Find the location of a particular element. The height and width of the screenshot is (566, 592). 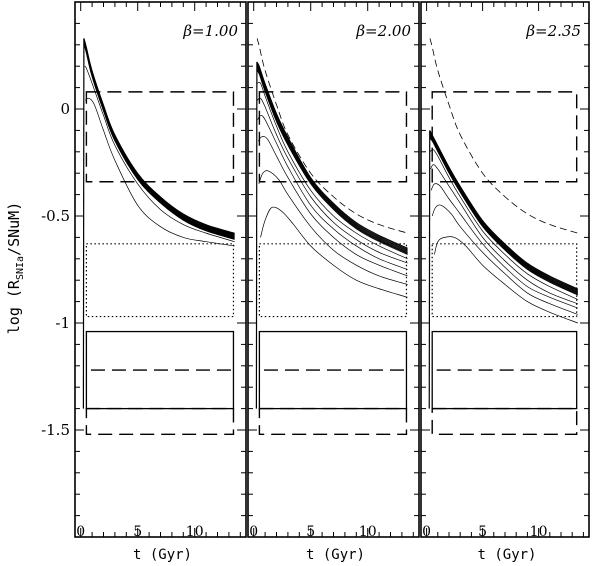

y-axis-label-subscript: SNIa is located at coordinates (20, 268).